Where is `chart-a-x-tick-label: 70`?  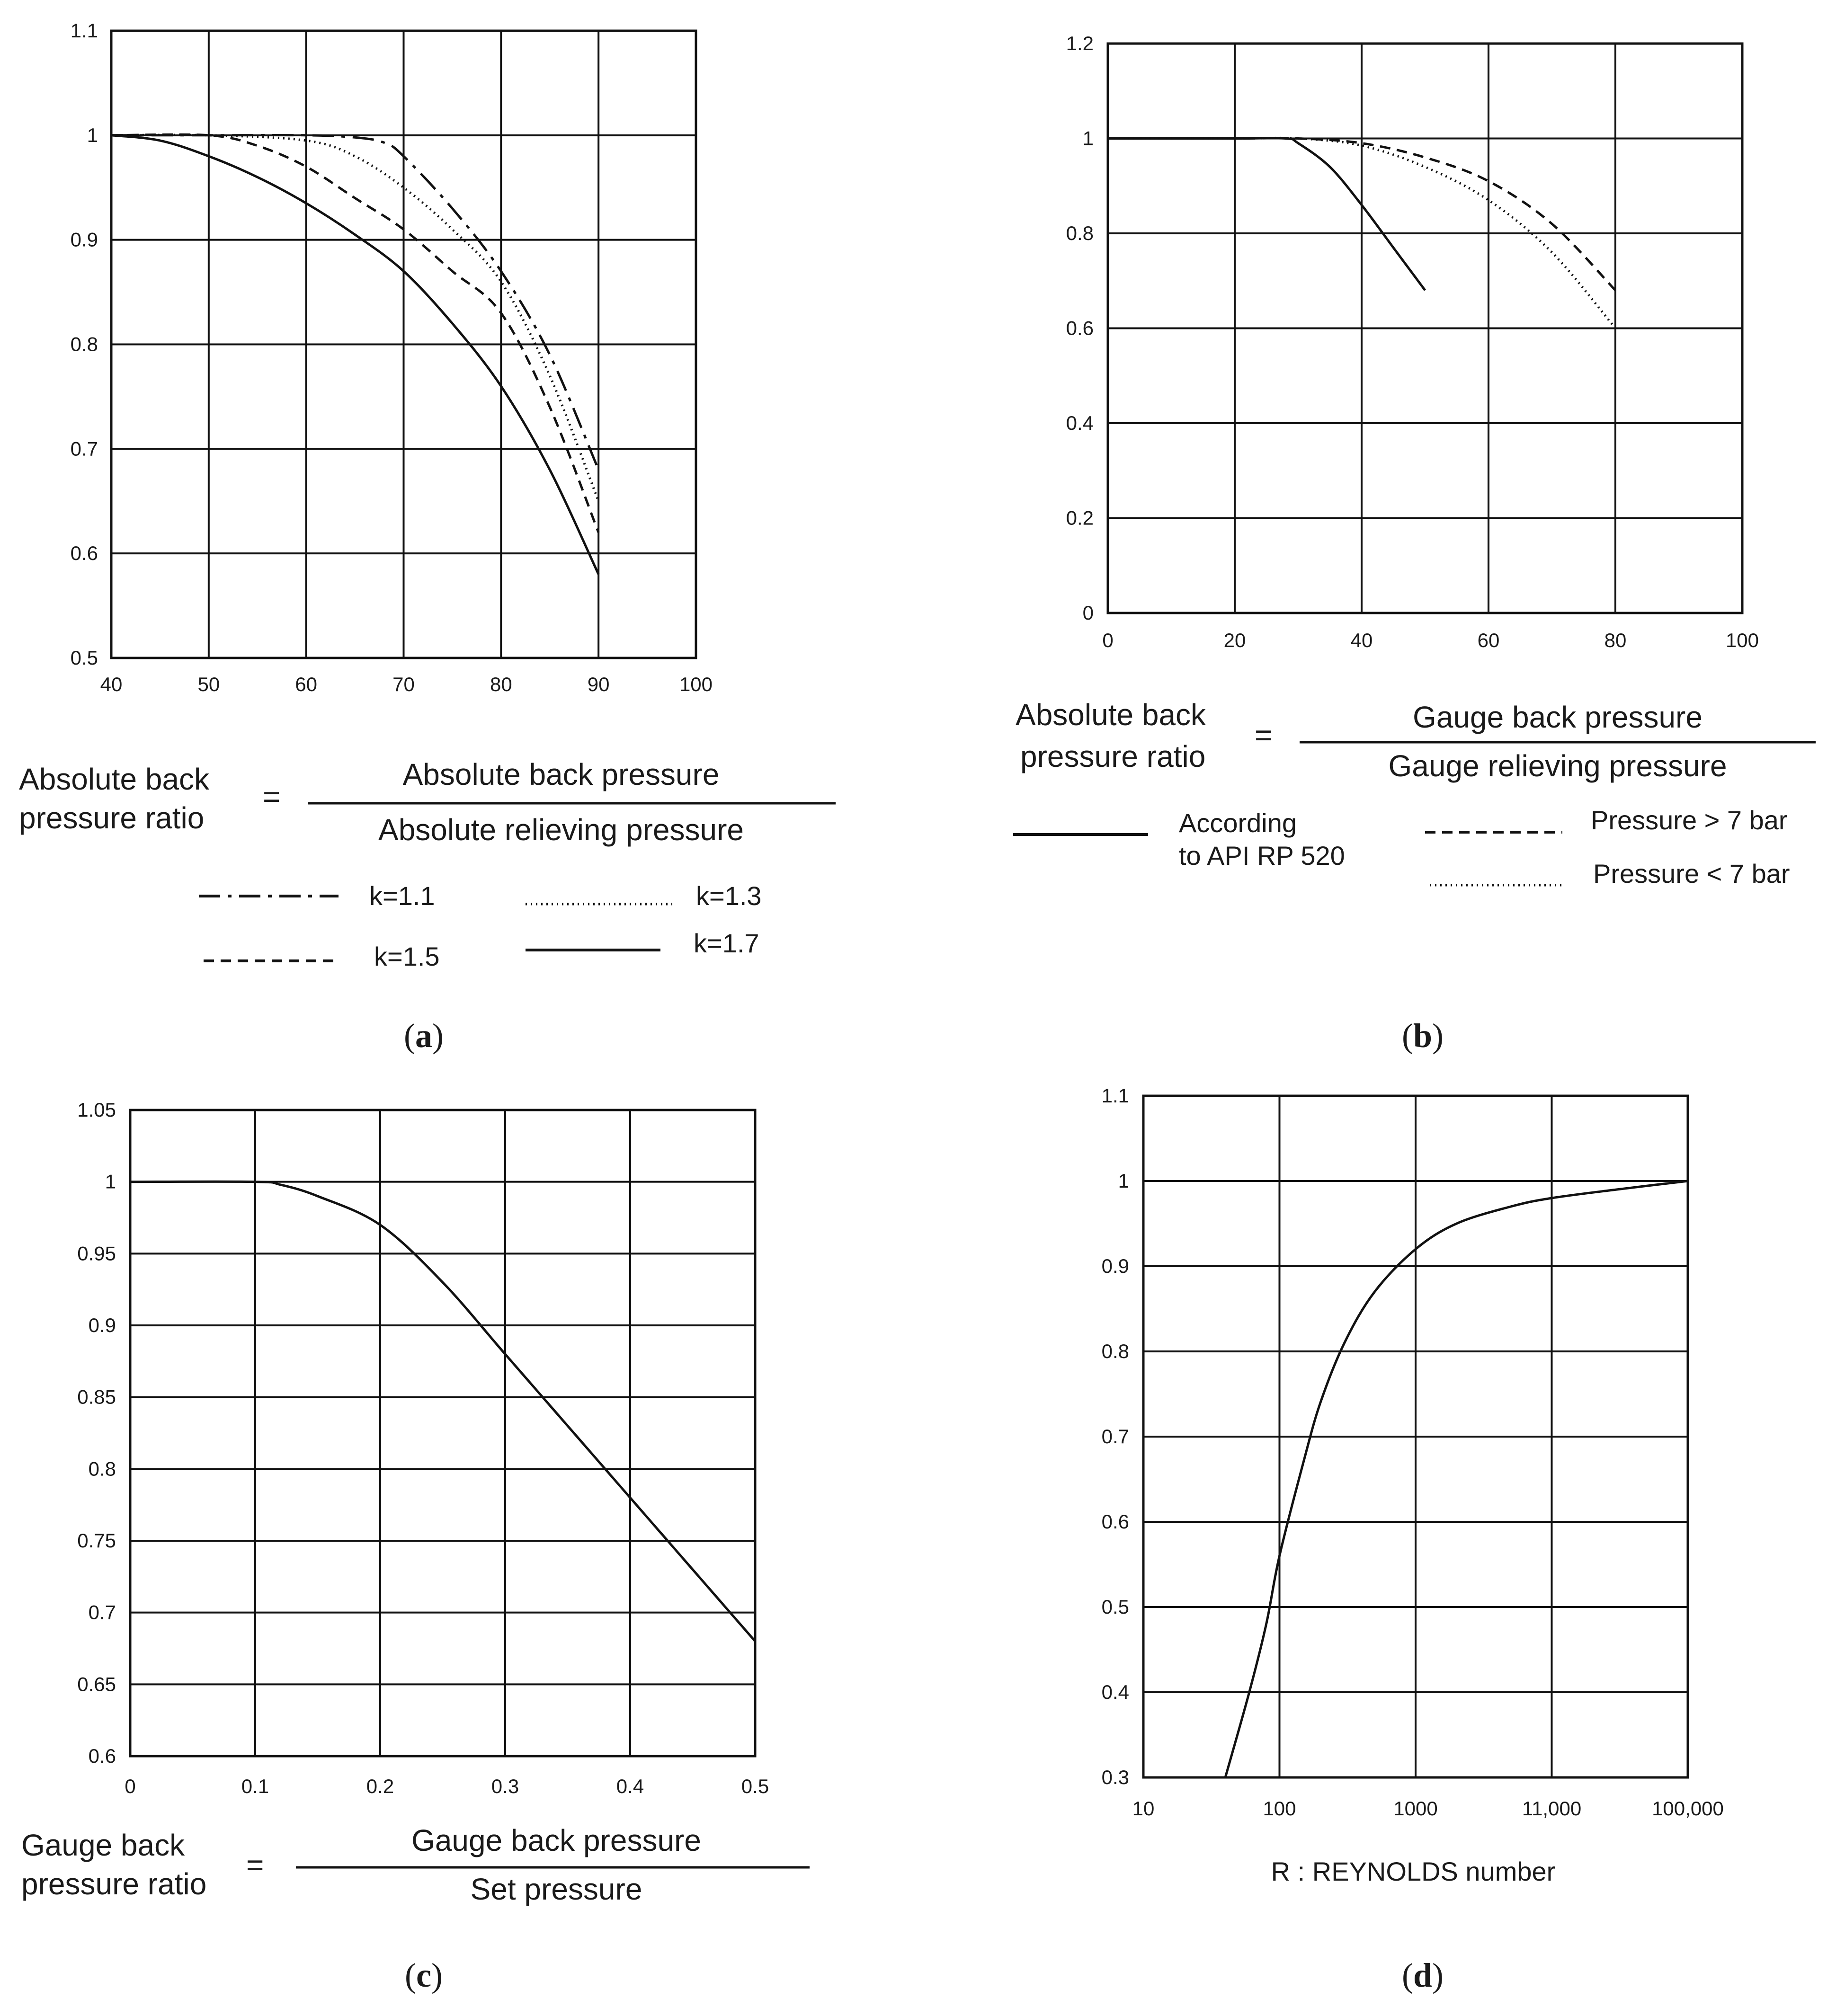 chart-a-x-tick-label: 70 is located at coordinates (404, 684).